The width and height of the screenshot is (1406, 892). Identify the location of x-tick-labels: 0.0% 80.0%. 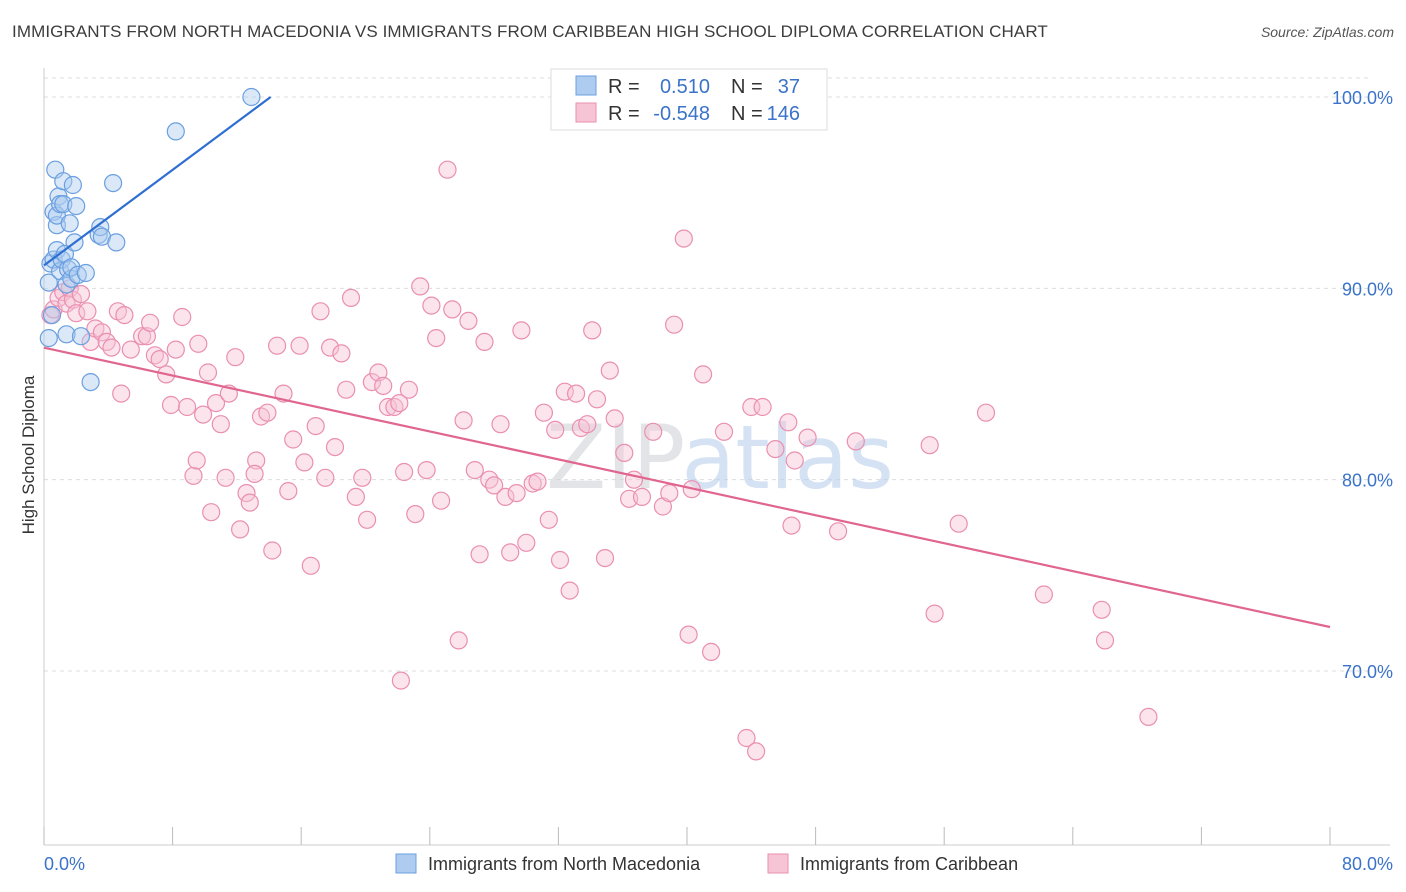
(718, 864).